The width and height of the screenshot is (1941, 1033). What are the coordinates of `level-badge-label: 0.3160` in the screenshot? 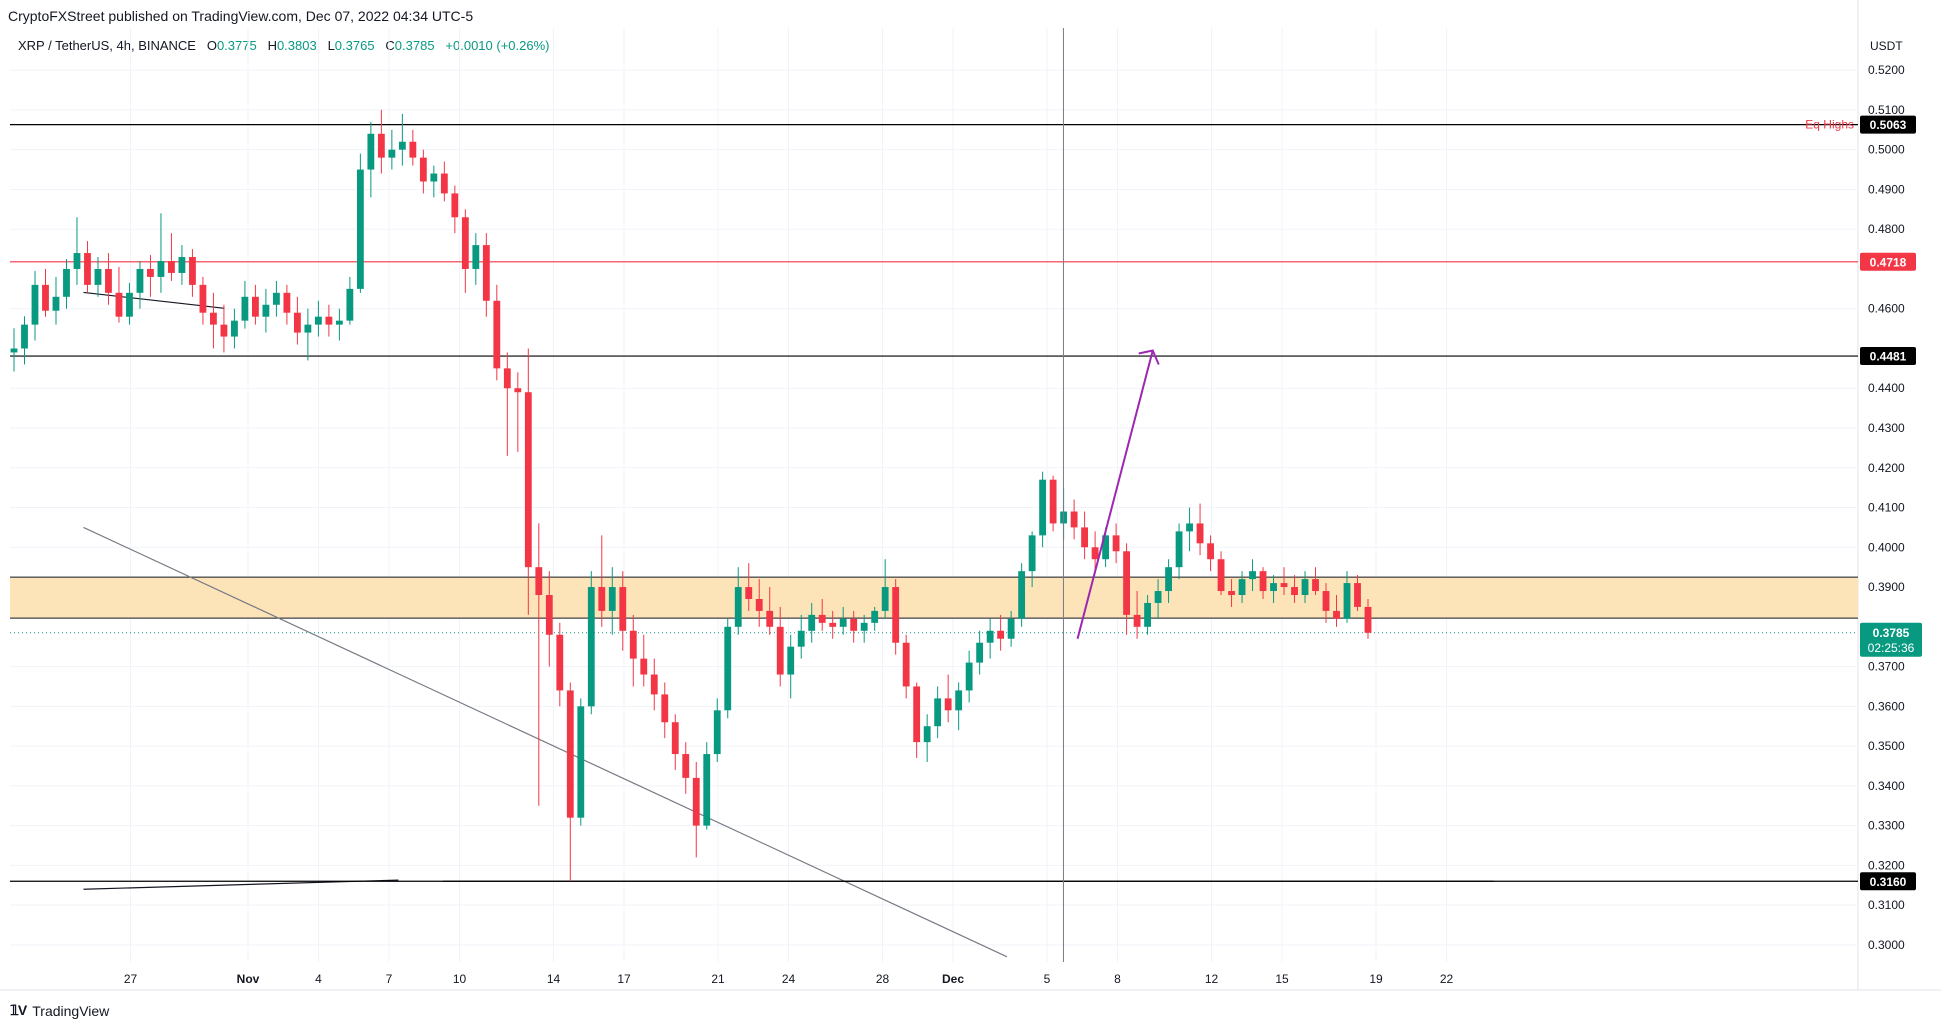 It's located at (1888, 882).